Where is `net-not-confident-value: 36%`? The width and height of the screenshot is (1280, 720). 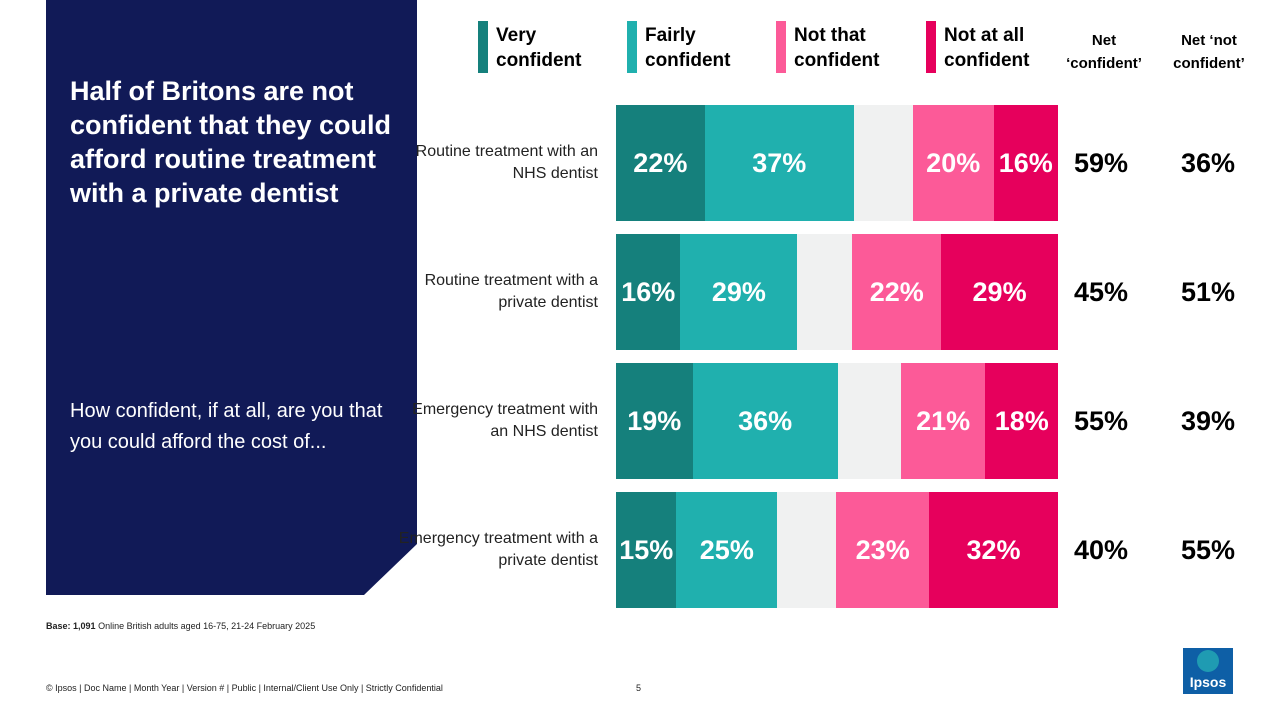
net-not-confident-value: 36% is located at coordinates (1208, 163).